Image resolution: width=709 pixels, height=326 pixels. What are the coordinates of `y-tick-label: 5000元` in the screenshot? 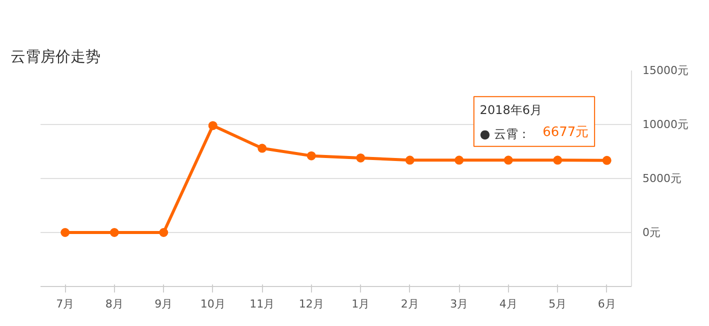 It's located at (662, 178).